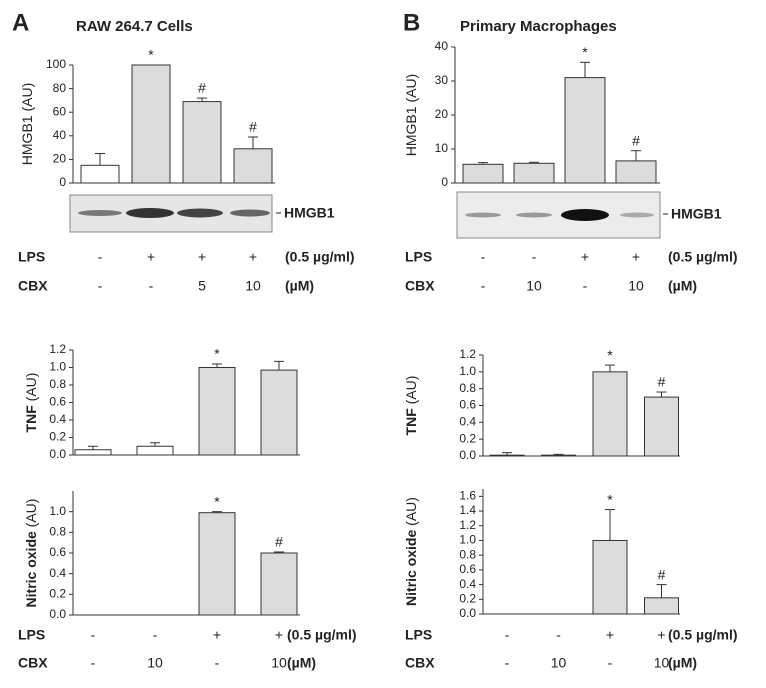 The height and width of the screenshot is (688, 766). I want to click on y-axis-label: TNF (AU), so click(411, 406).